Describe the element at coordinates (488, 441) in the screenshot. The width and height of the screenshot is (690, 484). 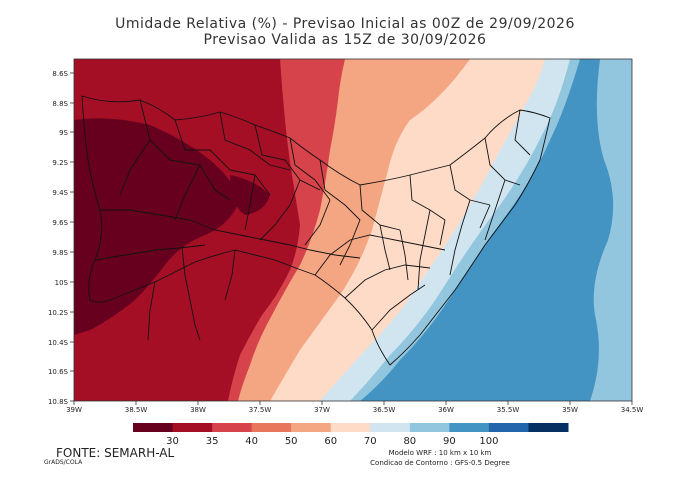
I see `colorbar-label: 100` at that location.